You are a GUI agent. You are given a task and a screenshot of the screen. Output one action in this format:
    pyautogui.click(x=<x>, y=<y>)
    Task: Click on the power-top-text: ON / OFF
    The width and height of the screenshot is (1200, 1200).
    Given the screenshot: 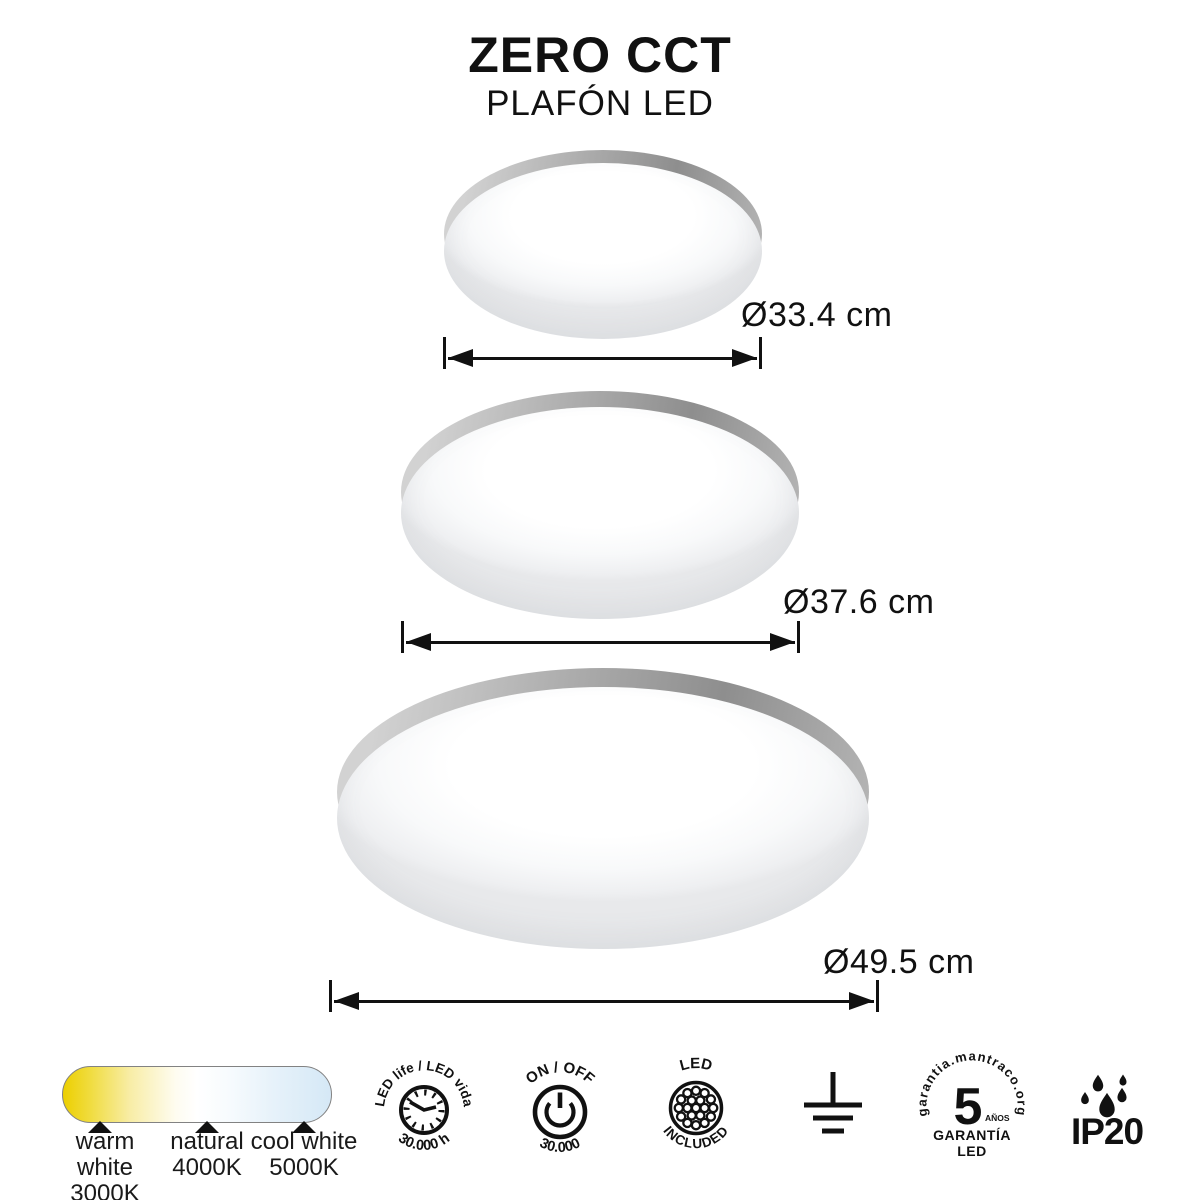 What is the action you would take?
    pyautogui.click(x=560, y=1073)
    